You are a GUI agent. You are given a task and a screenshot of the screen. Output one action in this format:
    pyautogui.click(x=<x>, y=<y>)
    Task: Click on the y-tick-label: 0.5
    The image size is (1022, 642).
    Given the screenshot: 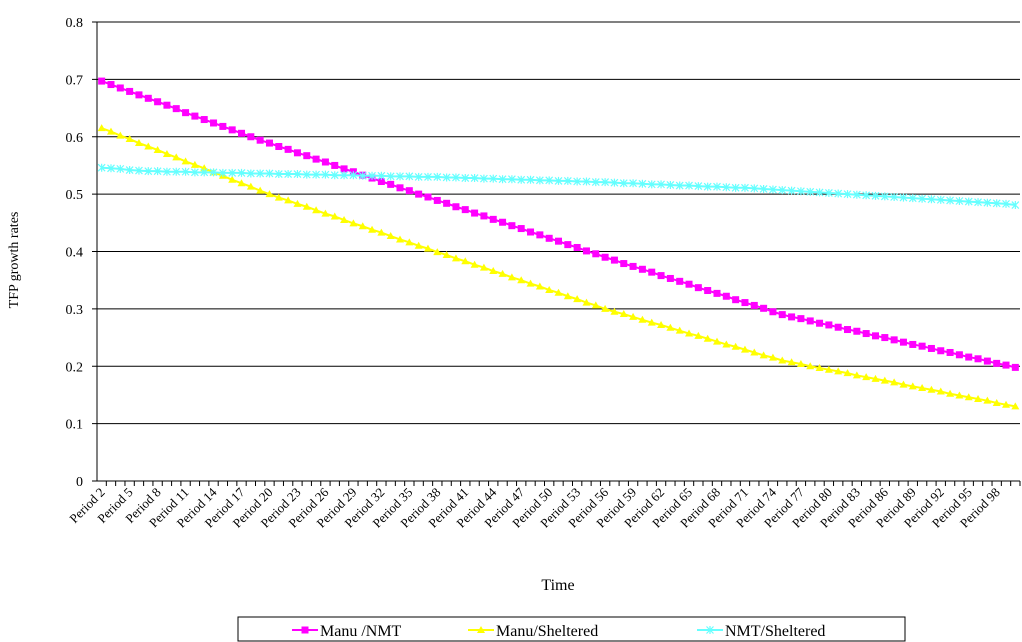 What is the action you would take?
    pyautogui.click(x=75, y=195)
    